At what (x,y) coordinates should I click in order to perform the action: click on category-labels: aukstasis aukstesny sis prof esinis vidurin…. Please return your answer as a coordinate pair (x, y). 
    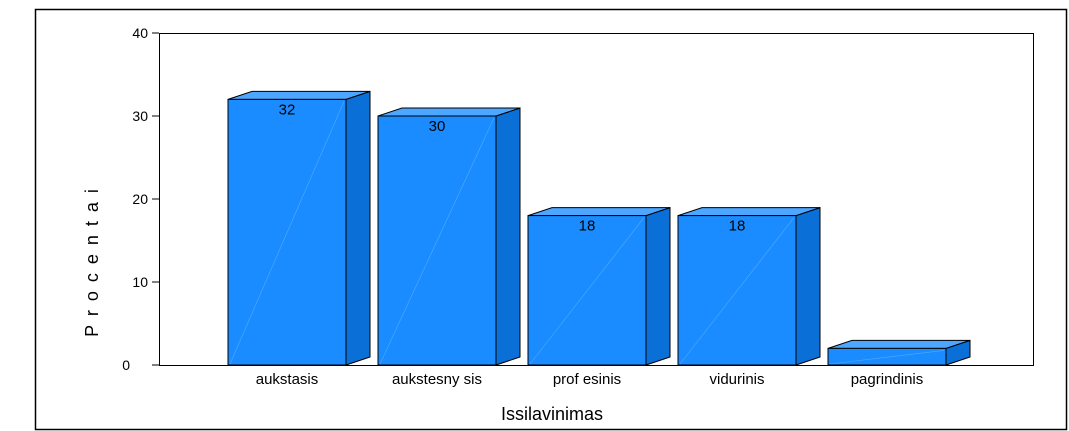
    Looking at the image, I should click on (590, 379).